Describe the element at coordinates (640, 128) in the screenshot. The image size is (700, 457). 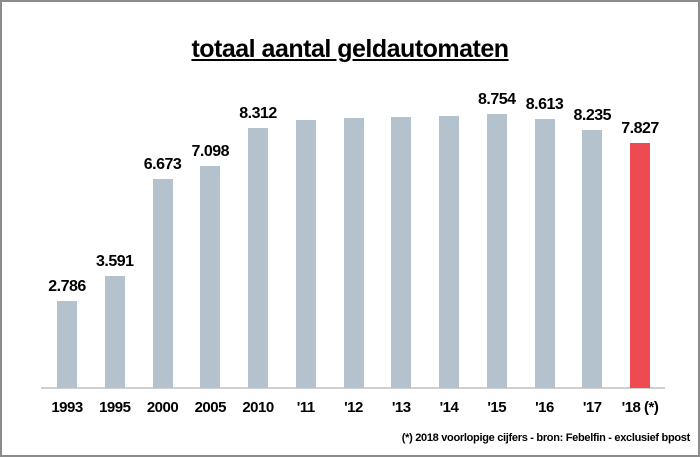
I see `bar-value-label: 7.827` at that location.